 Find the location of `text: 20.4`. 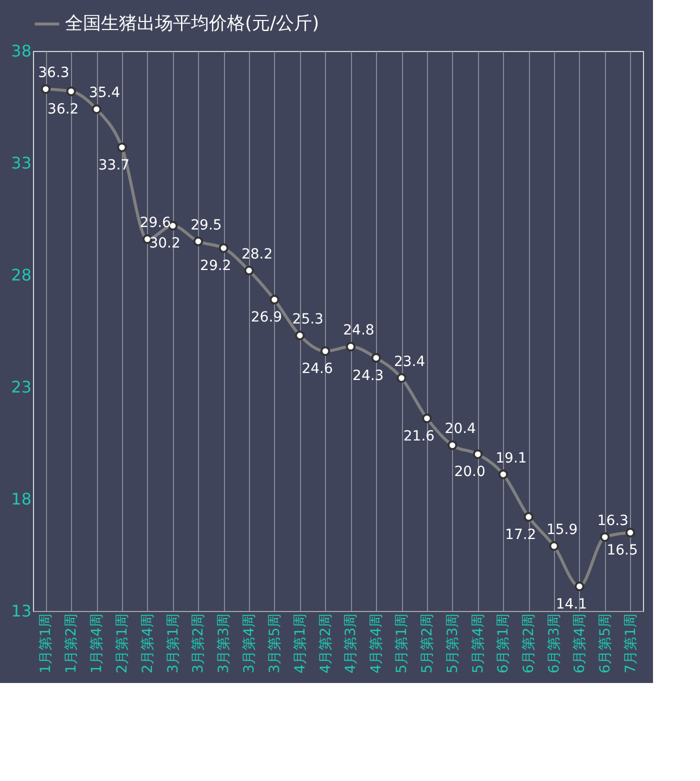

text: 20.4 is located at coordinates (460, 429).